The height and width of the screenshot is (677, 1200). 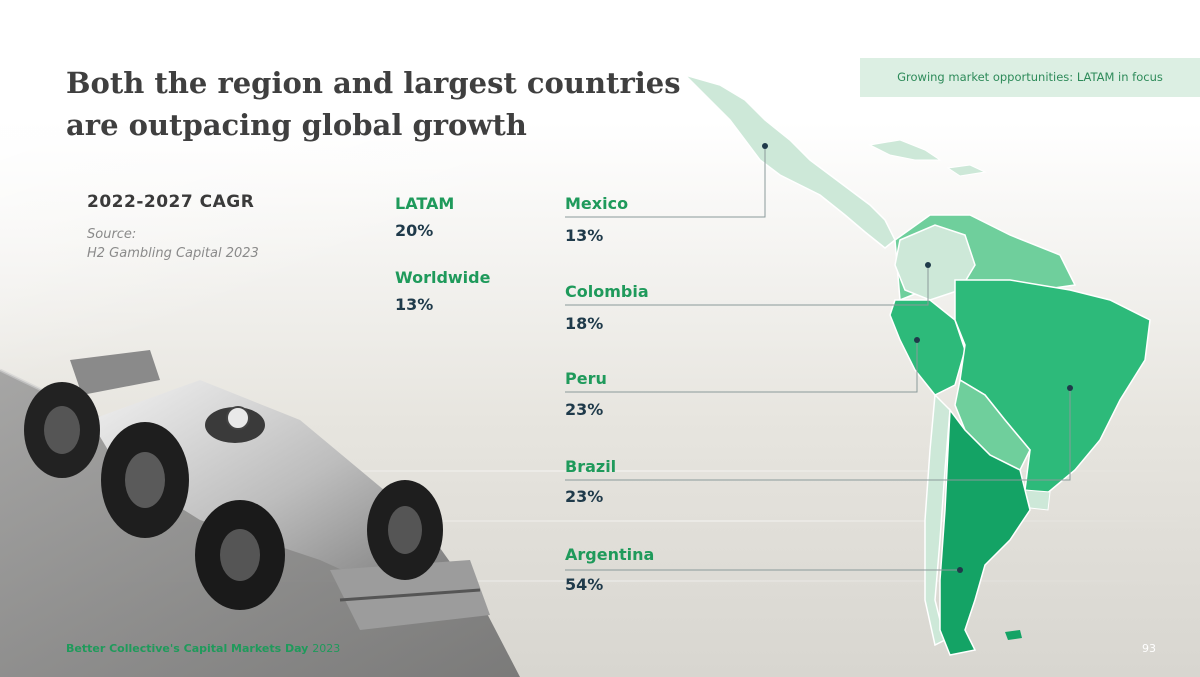 I want to click on source-label: Source:, so click(x=112, y=234).